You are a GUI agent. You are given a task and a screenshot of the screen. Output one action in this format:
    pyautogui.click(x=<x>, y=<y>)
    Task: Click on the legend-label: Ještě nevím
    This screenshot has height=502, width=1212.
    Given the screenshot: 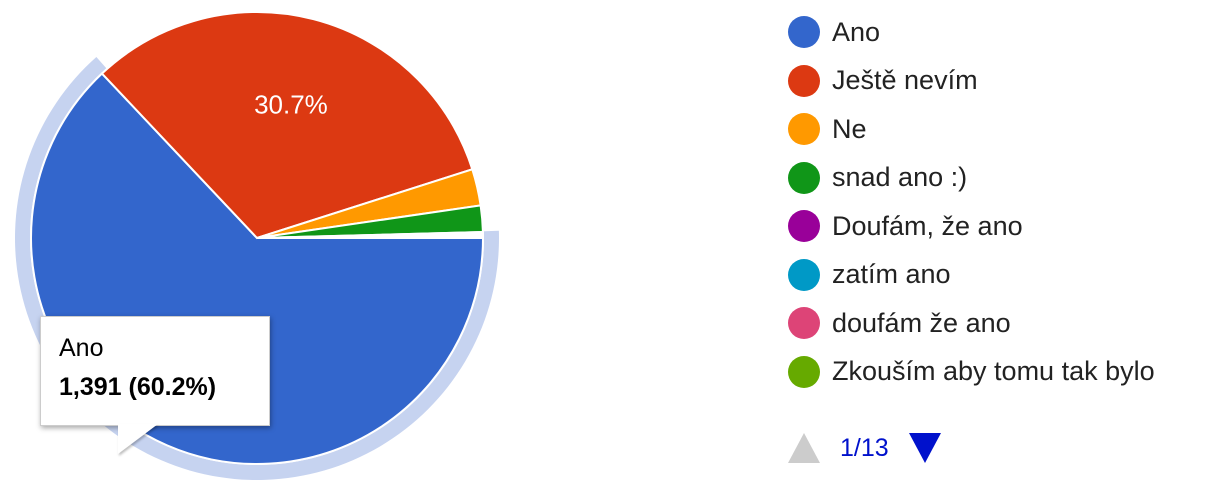 What is the action you would take?
    pyautogui.click(x=905, y=80)
    